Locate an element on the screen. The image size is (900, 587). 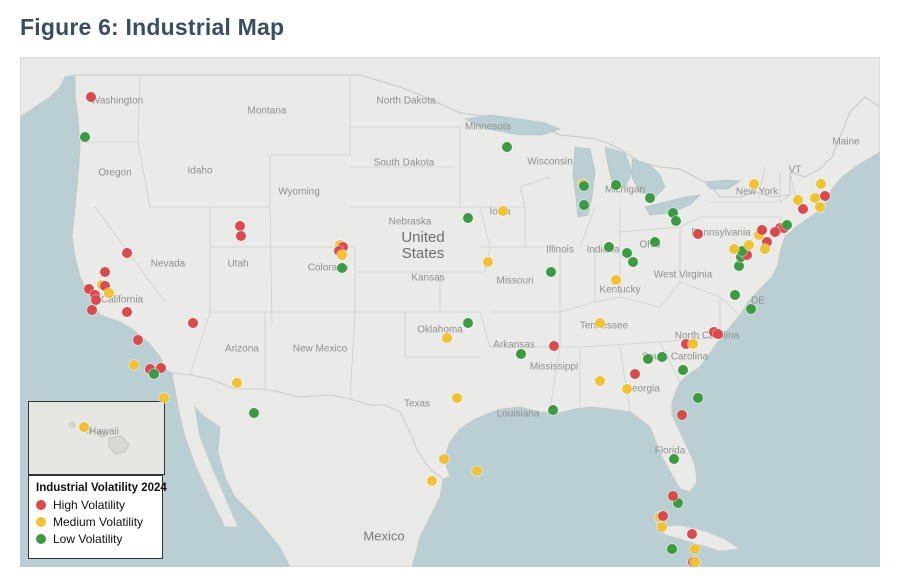
state-label-oklahoma: Oklahoma is located at coordinates (440, 330).